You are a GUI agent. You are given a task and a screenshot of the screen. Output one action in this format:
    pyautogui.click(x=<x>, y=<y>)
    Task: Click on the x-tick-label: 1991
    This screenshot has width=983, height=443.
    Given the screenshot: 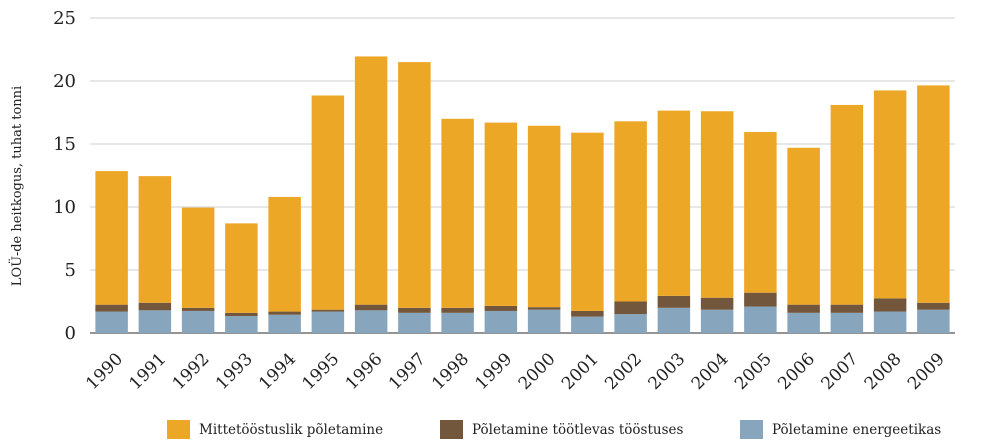 What is the action you would take?
    pyautogui.click(x=148, y=371)
    